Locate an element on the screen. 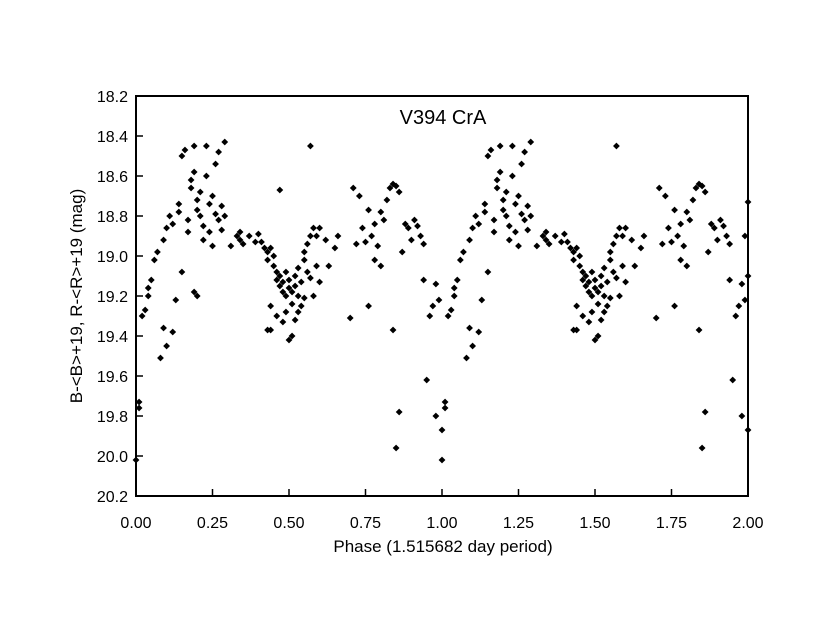 The image size is (830, 642). x-axis: 0.00 0.25 0.50 0.75 1.00 1.25 1.50 1.75 2.00 is located at coordinates (442, 510).